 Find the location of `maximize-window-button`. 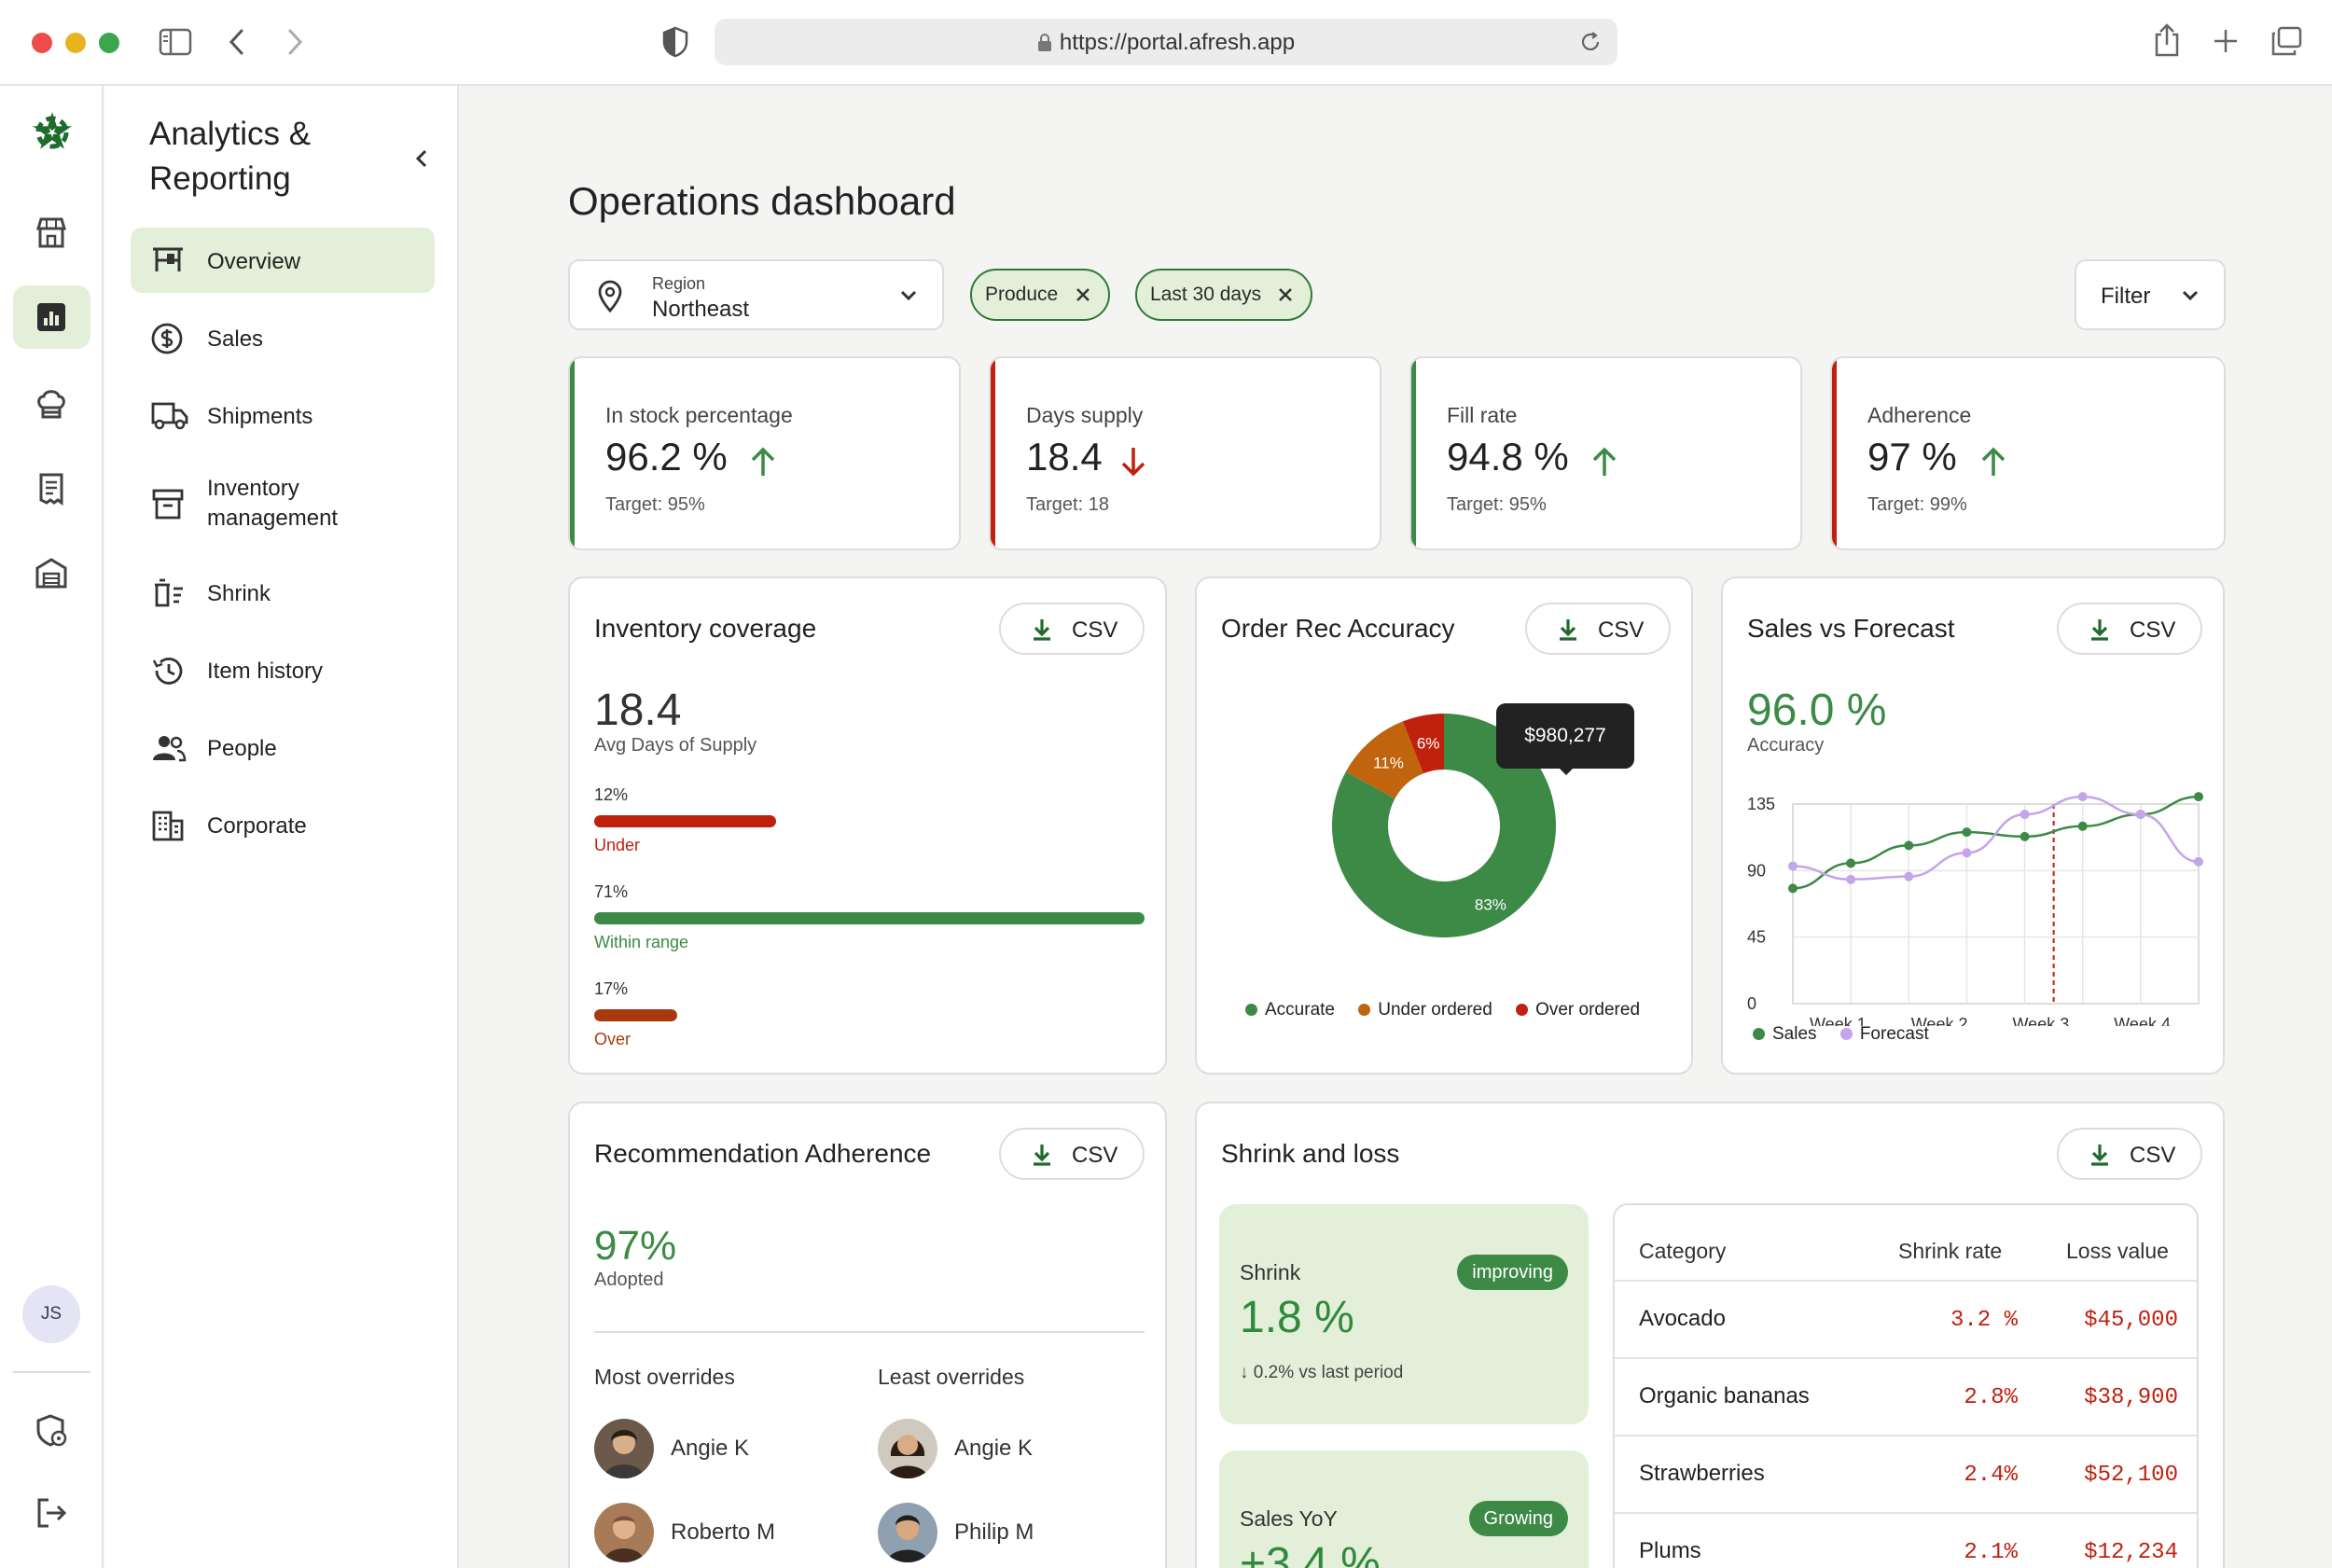

maximize-window-button is located at coordinates (109, 43).